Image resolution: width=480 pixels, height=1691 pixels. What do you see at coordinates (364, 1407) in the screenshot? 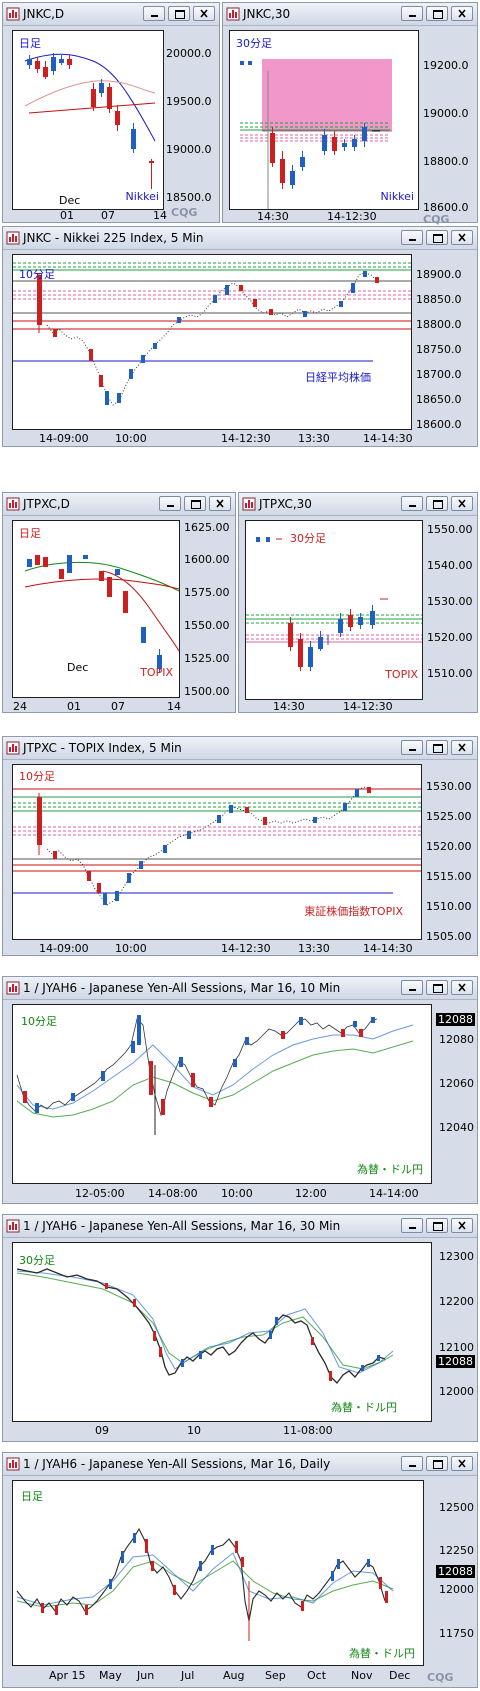
I see `pair-name-label: 為替・ドル円` at bounding box center [364, 1407].